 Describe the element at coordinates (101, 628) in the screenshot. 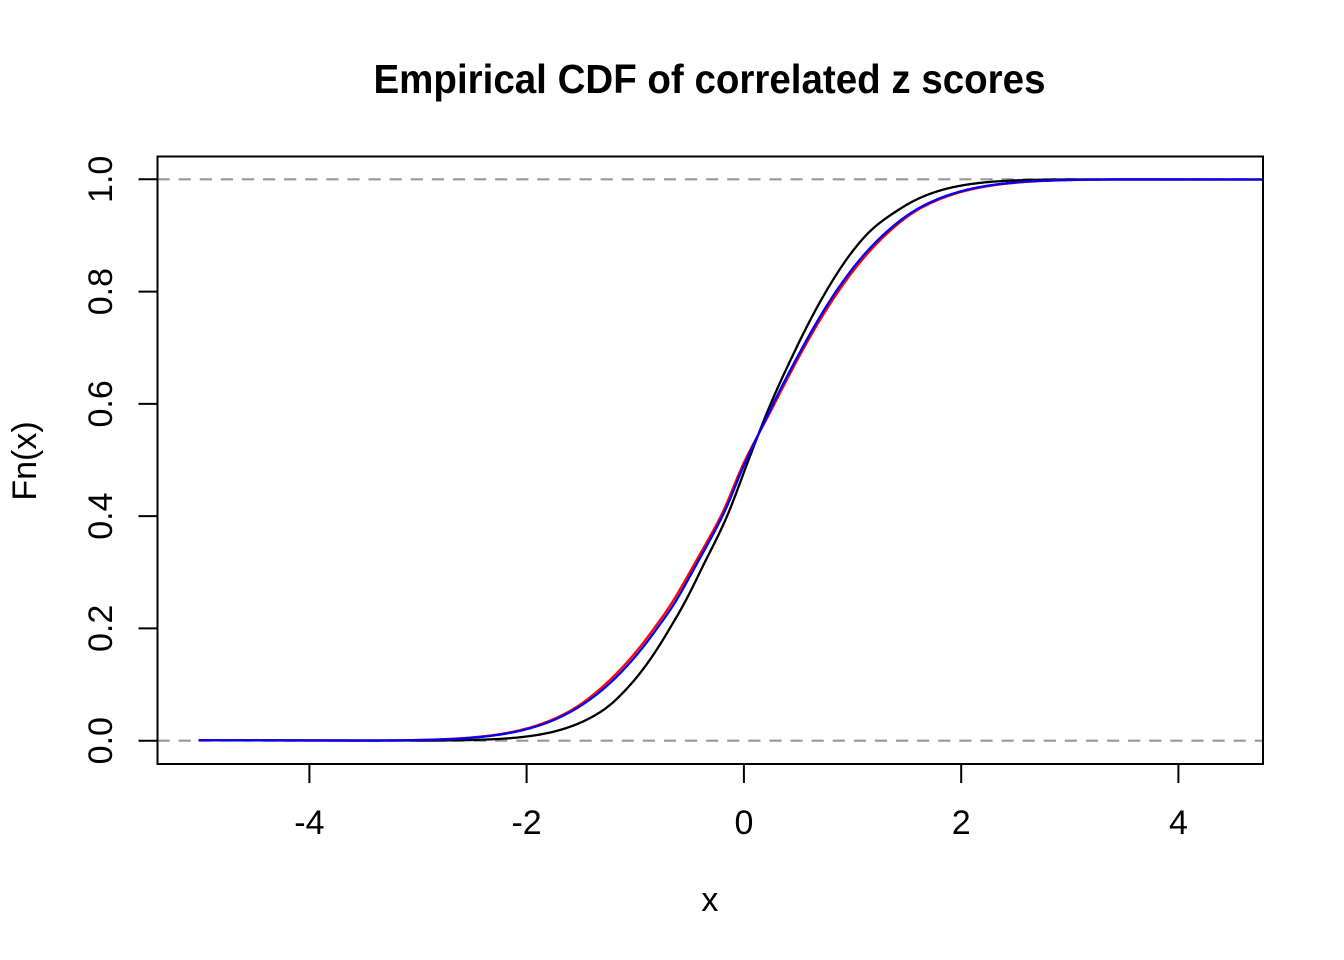

I see `svg-text: 0.2` at that location.